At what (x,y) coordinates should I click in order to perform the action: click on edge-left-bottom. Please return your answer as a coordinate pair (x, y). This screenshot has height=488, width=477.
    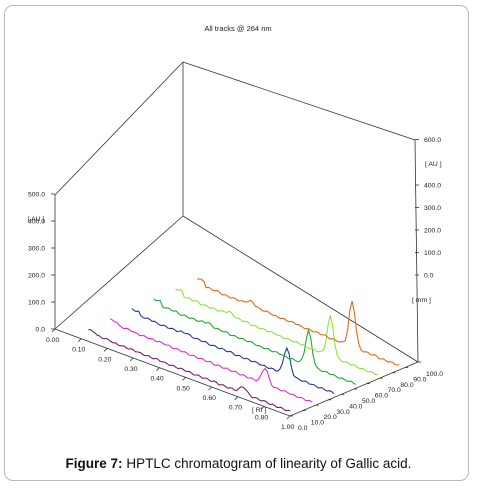
    Looking at the image, I should click on (119, 272).